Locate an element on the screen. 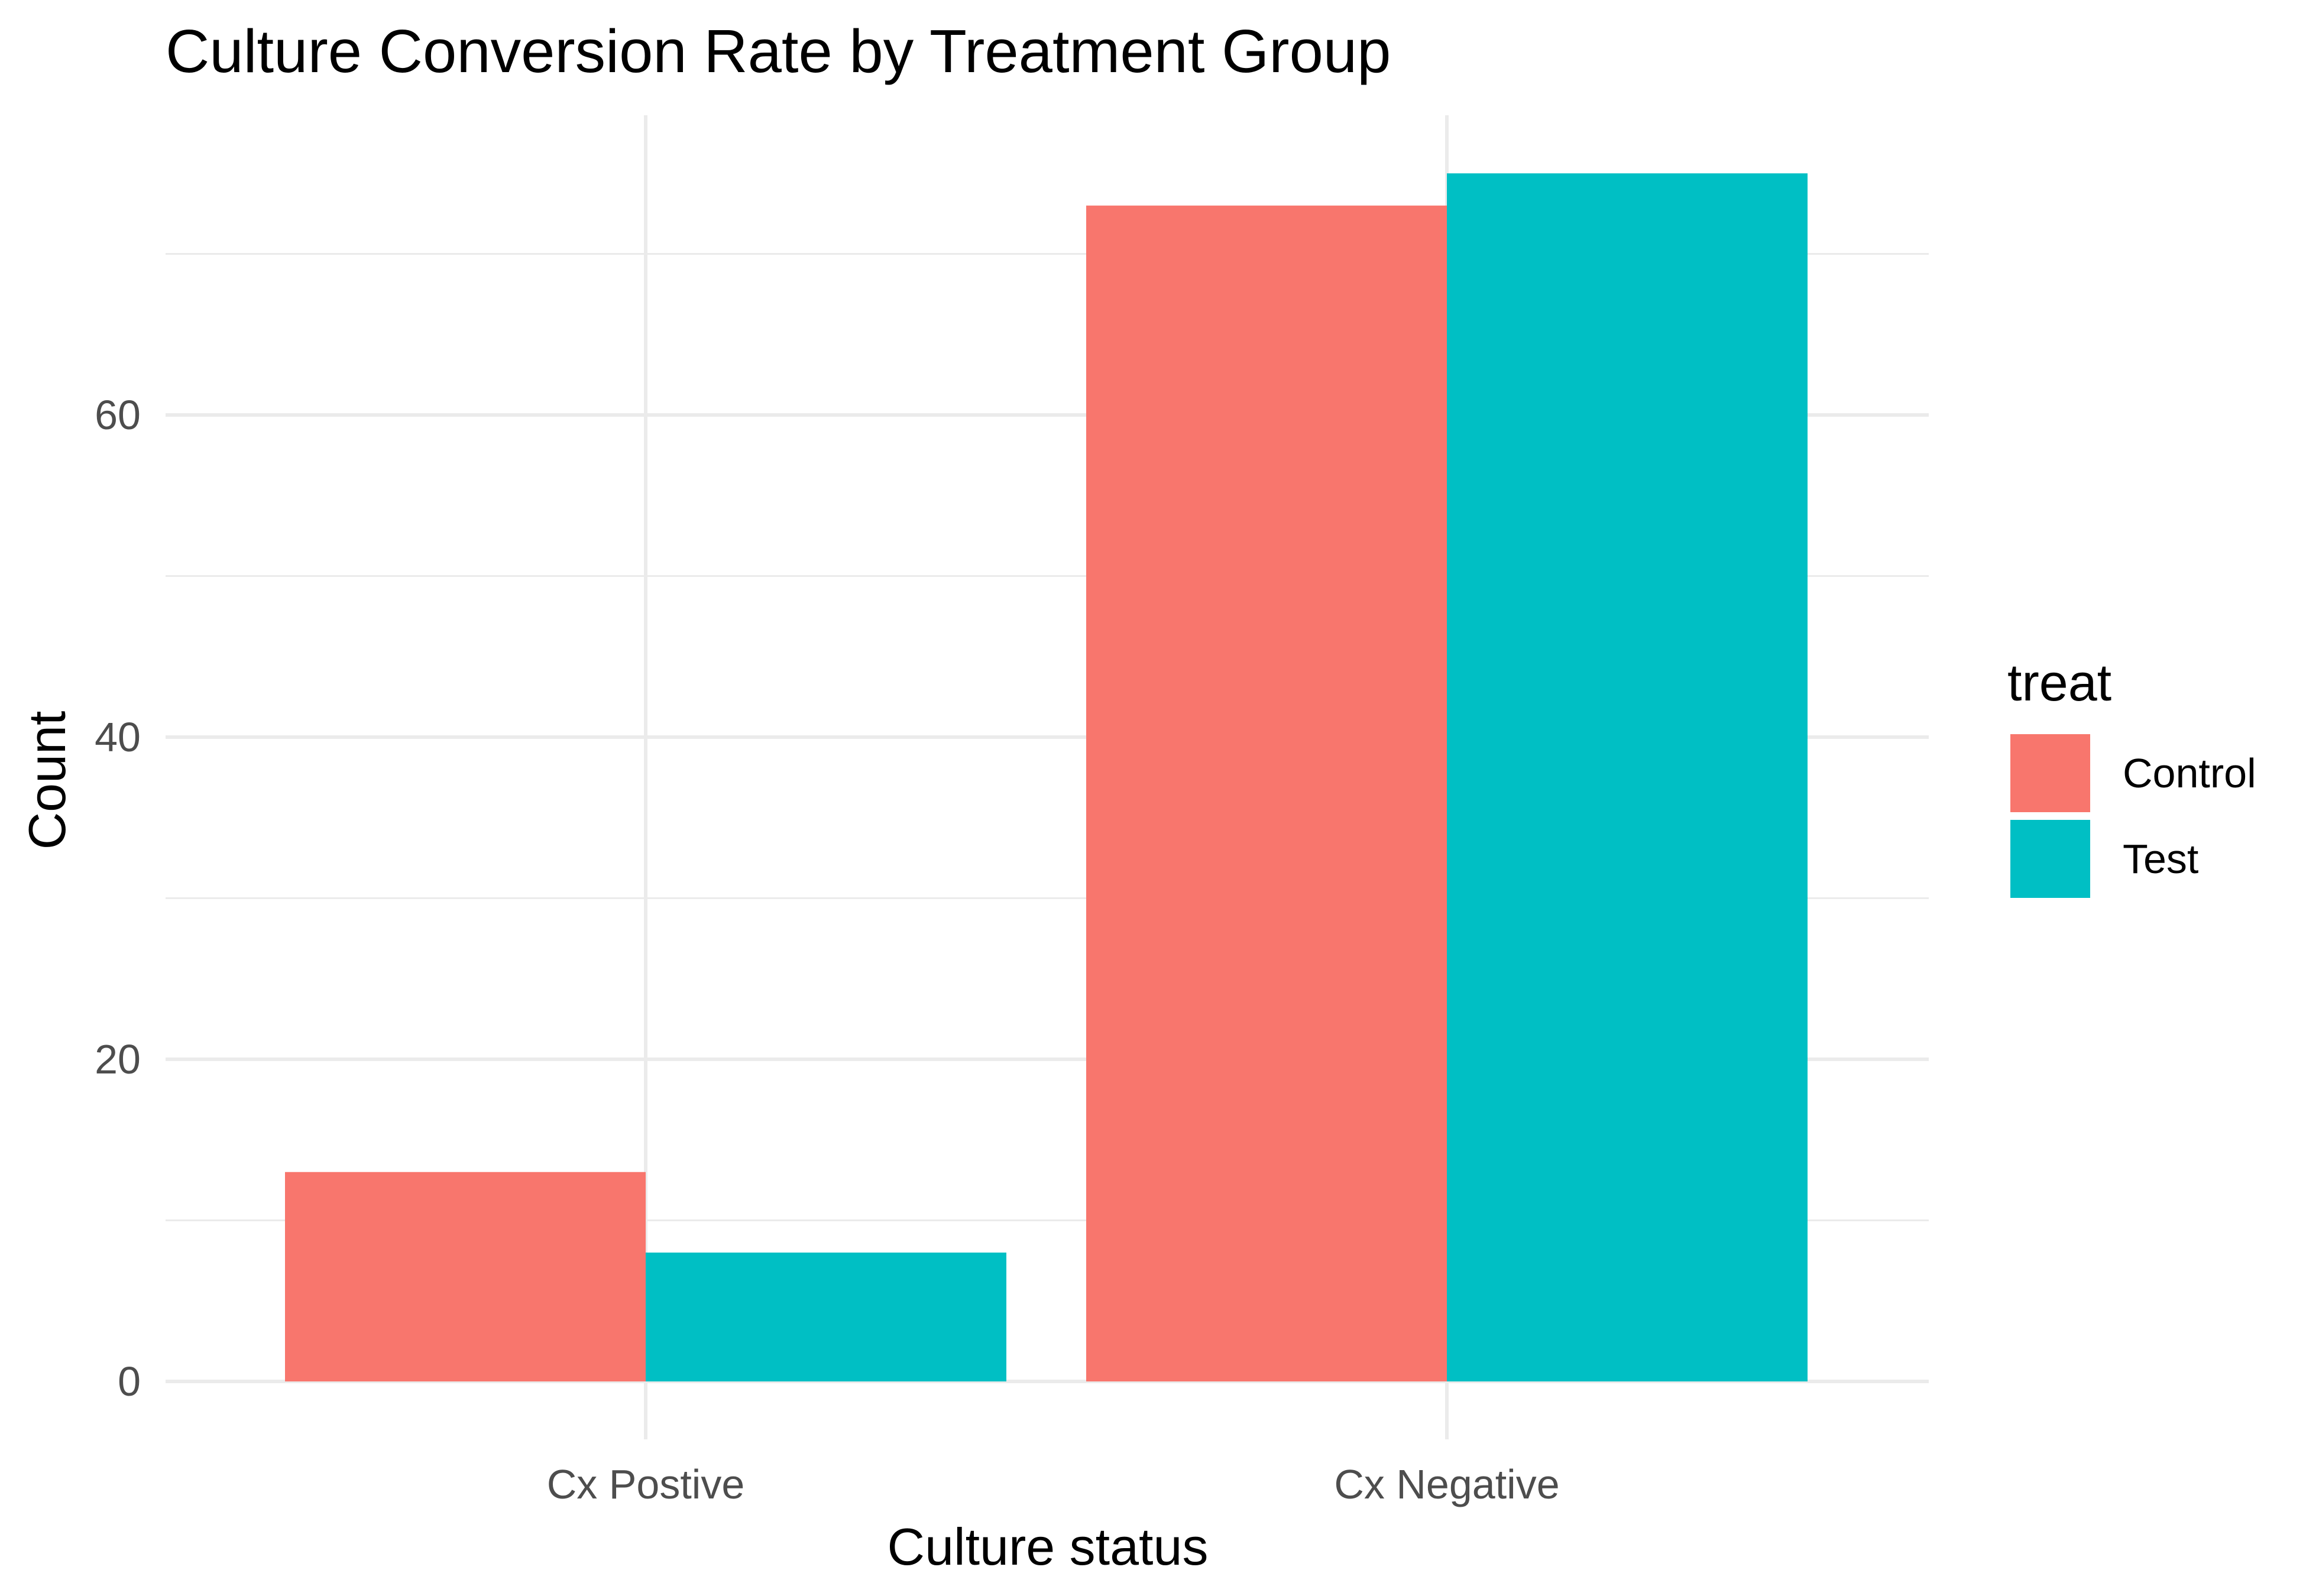 This screenshot has width=2306, height=1596. x-tick-label: Cx Postive is located at coordinates (646, 1484).